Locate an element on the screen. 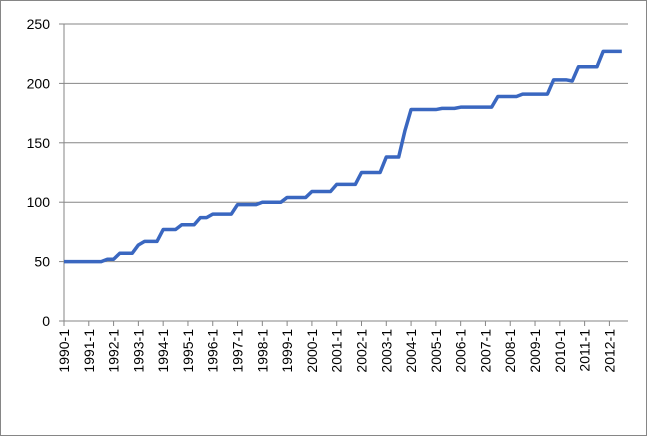 This screenshot has height=442, width=648. x-tick-label: 2012-1 is located at coordinates (609, 351).